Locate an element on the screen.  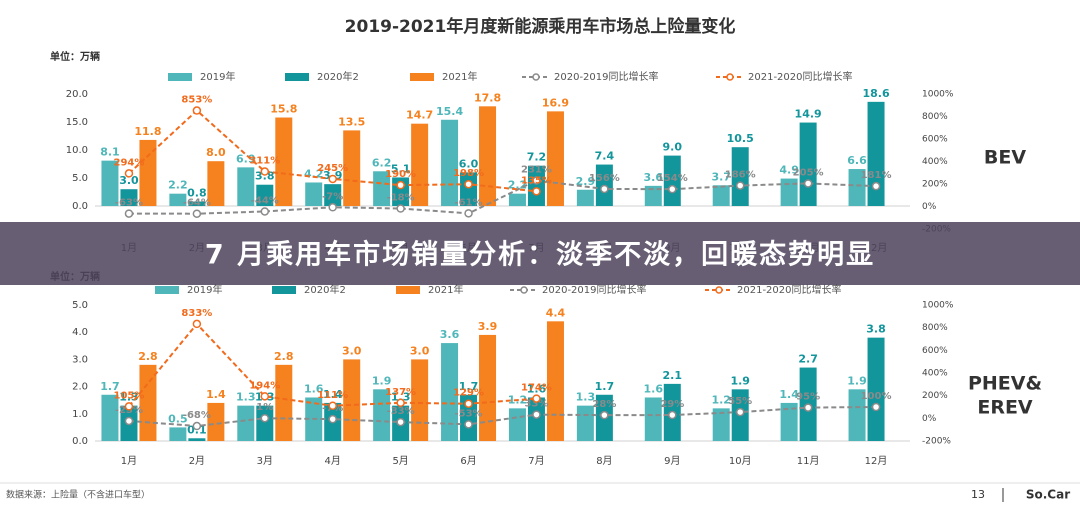
growth-label: 181% is located at coordinates (876, 175).